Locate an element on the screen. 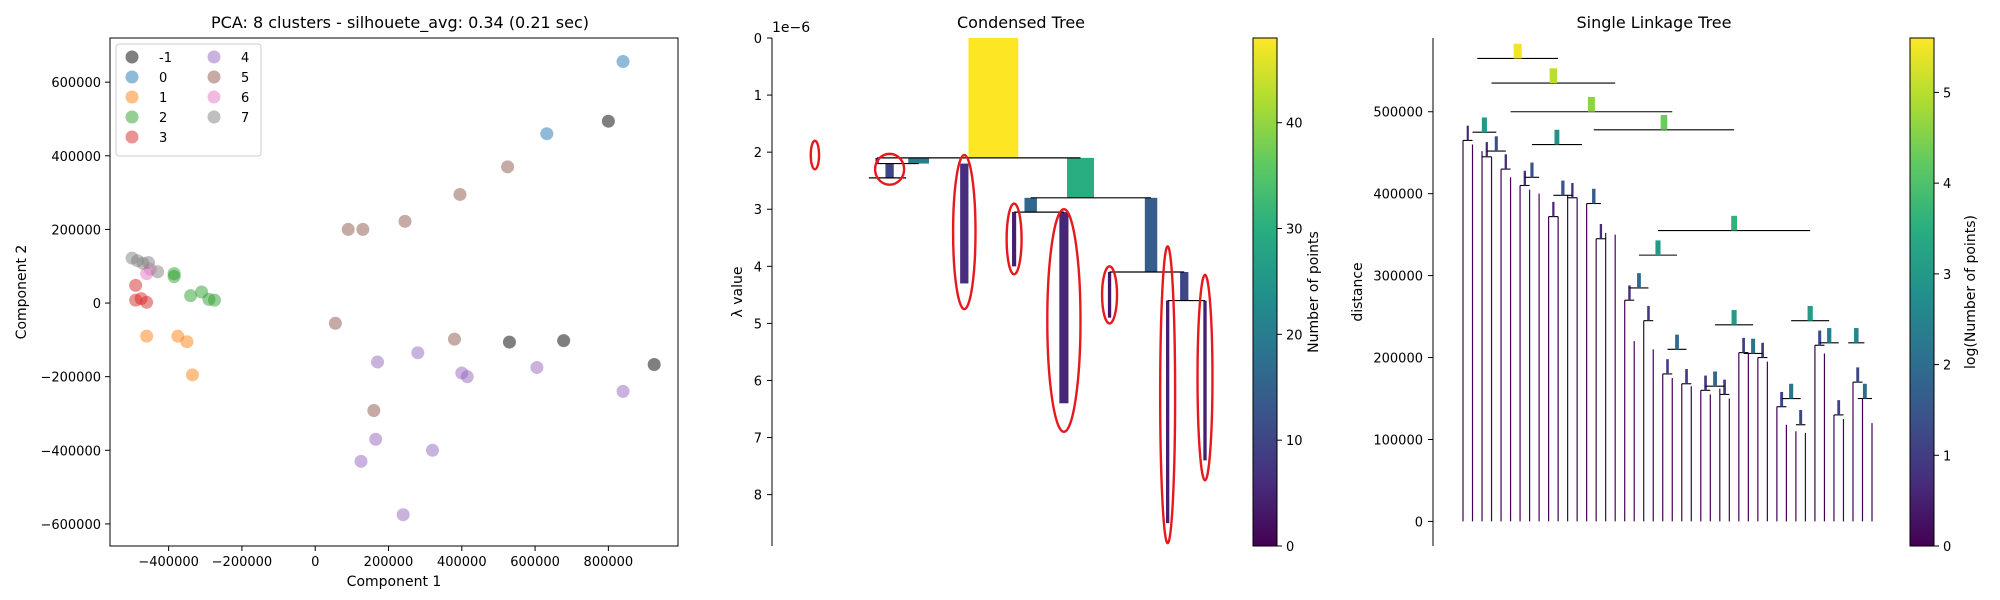 Image resolution: width=2000 pixels, height=600 pixels. pca-legend: -1 0 1 2 3 4 5 6 7 is located at coordinates (188, 100).